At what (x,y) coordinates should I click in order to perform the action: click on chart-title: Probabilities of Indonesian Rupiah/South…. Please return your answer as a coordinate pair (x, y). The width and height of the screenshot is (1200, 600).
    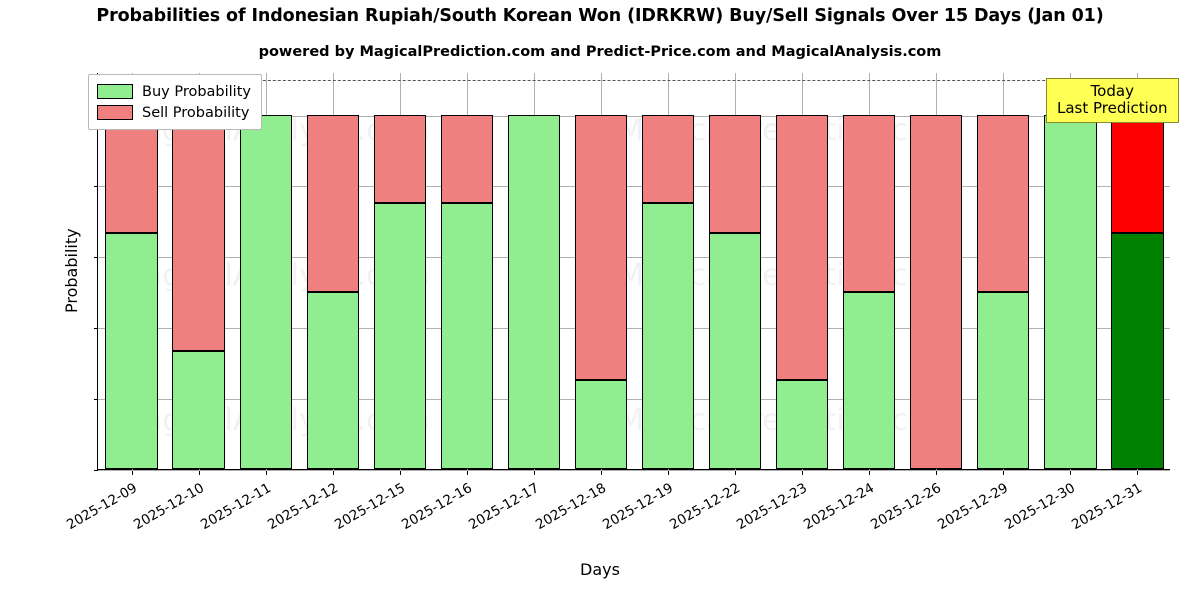
    Looking at the image, I should click on (600, 16).